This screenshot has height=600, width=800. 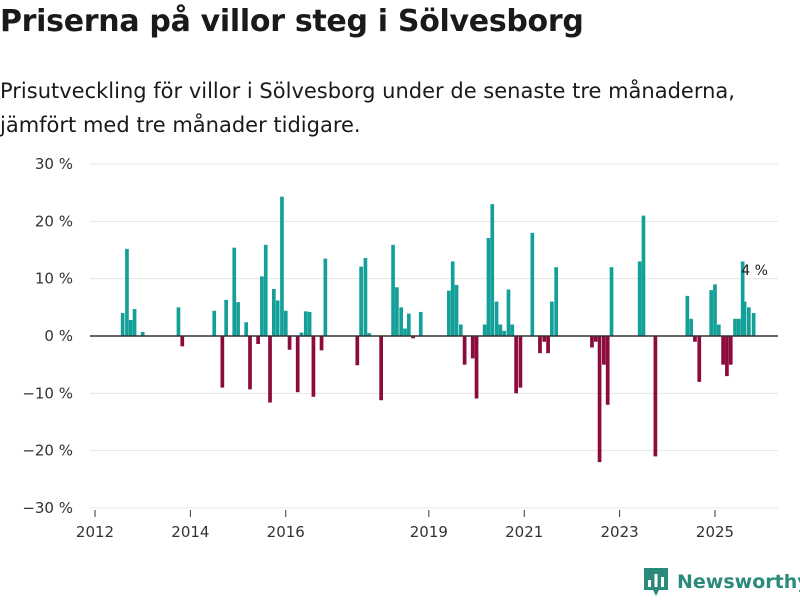 I want to click on x-tick-label: 2016, so click(x=286, y=532).